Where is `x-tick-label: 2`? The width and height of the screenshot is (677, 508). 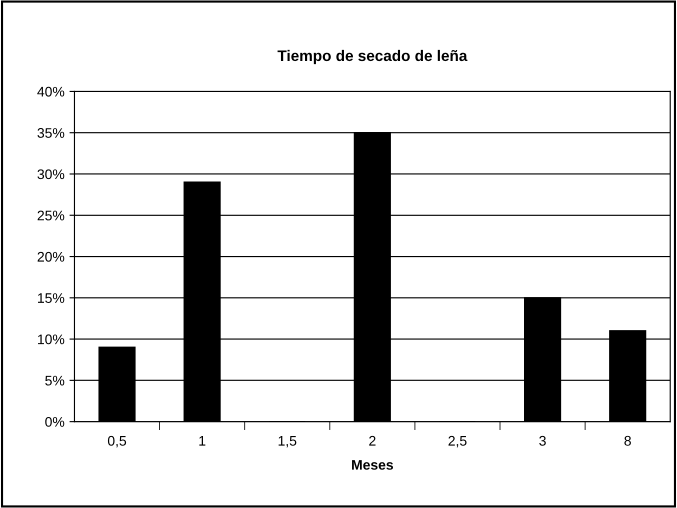
x-tick-label: 2 is located at coordinates (372, 441).